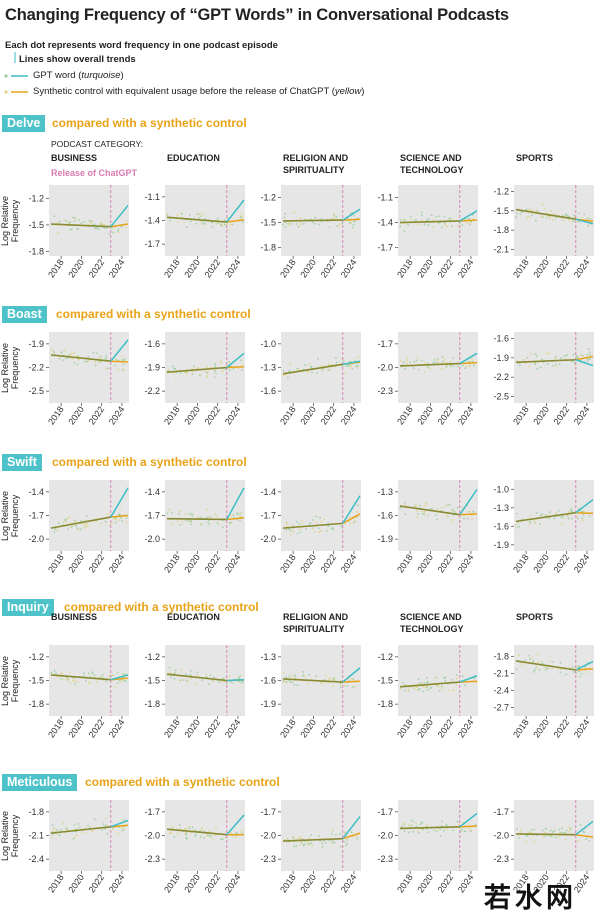 This screenshot has width=600, height=916. I want to click on y-tick-label: -2.3, so click(152, 859).